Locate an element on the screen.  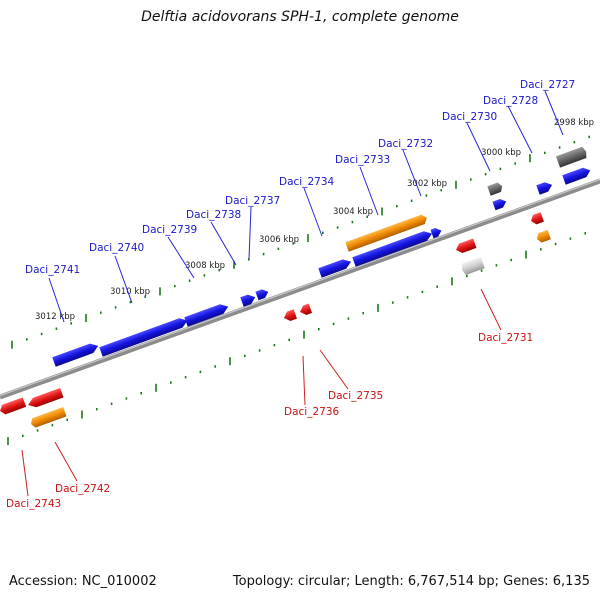
gene-label: Daci_2742 is located at coordinates (82, 489).